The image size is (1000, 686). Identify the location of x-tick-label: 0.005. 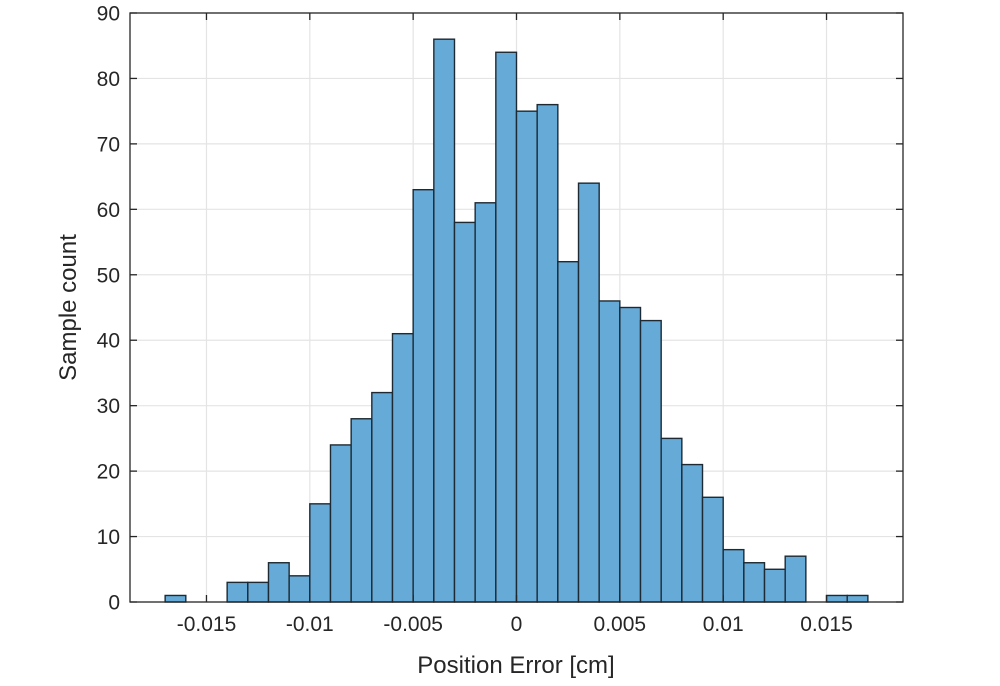
(620, 624).